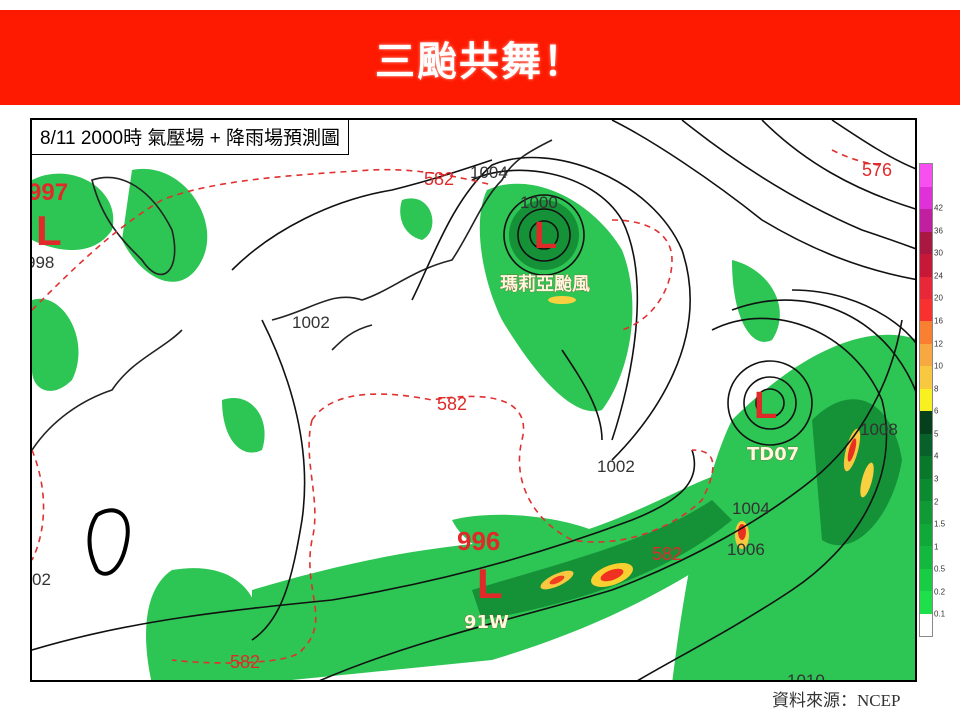 This screenshot has height=720, width=960. I want to click on colorbar-tick-label: 42, so click(938, 208).